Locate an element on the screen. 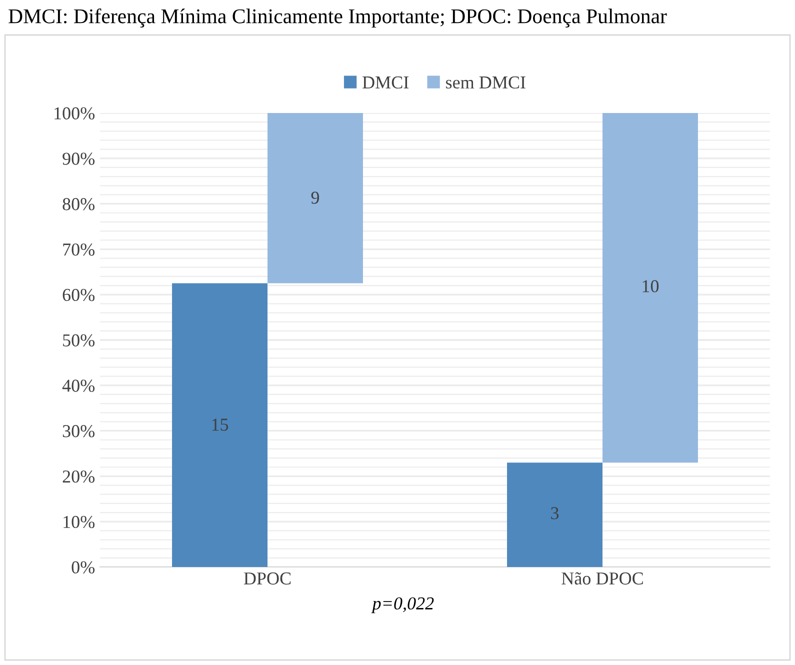  annotation: 15 is located at coordinates (220, 424).